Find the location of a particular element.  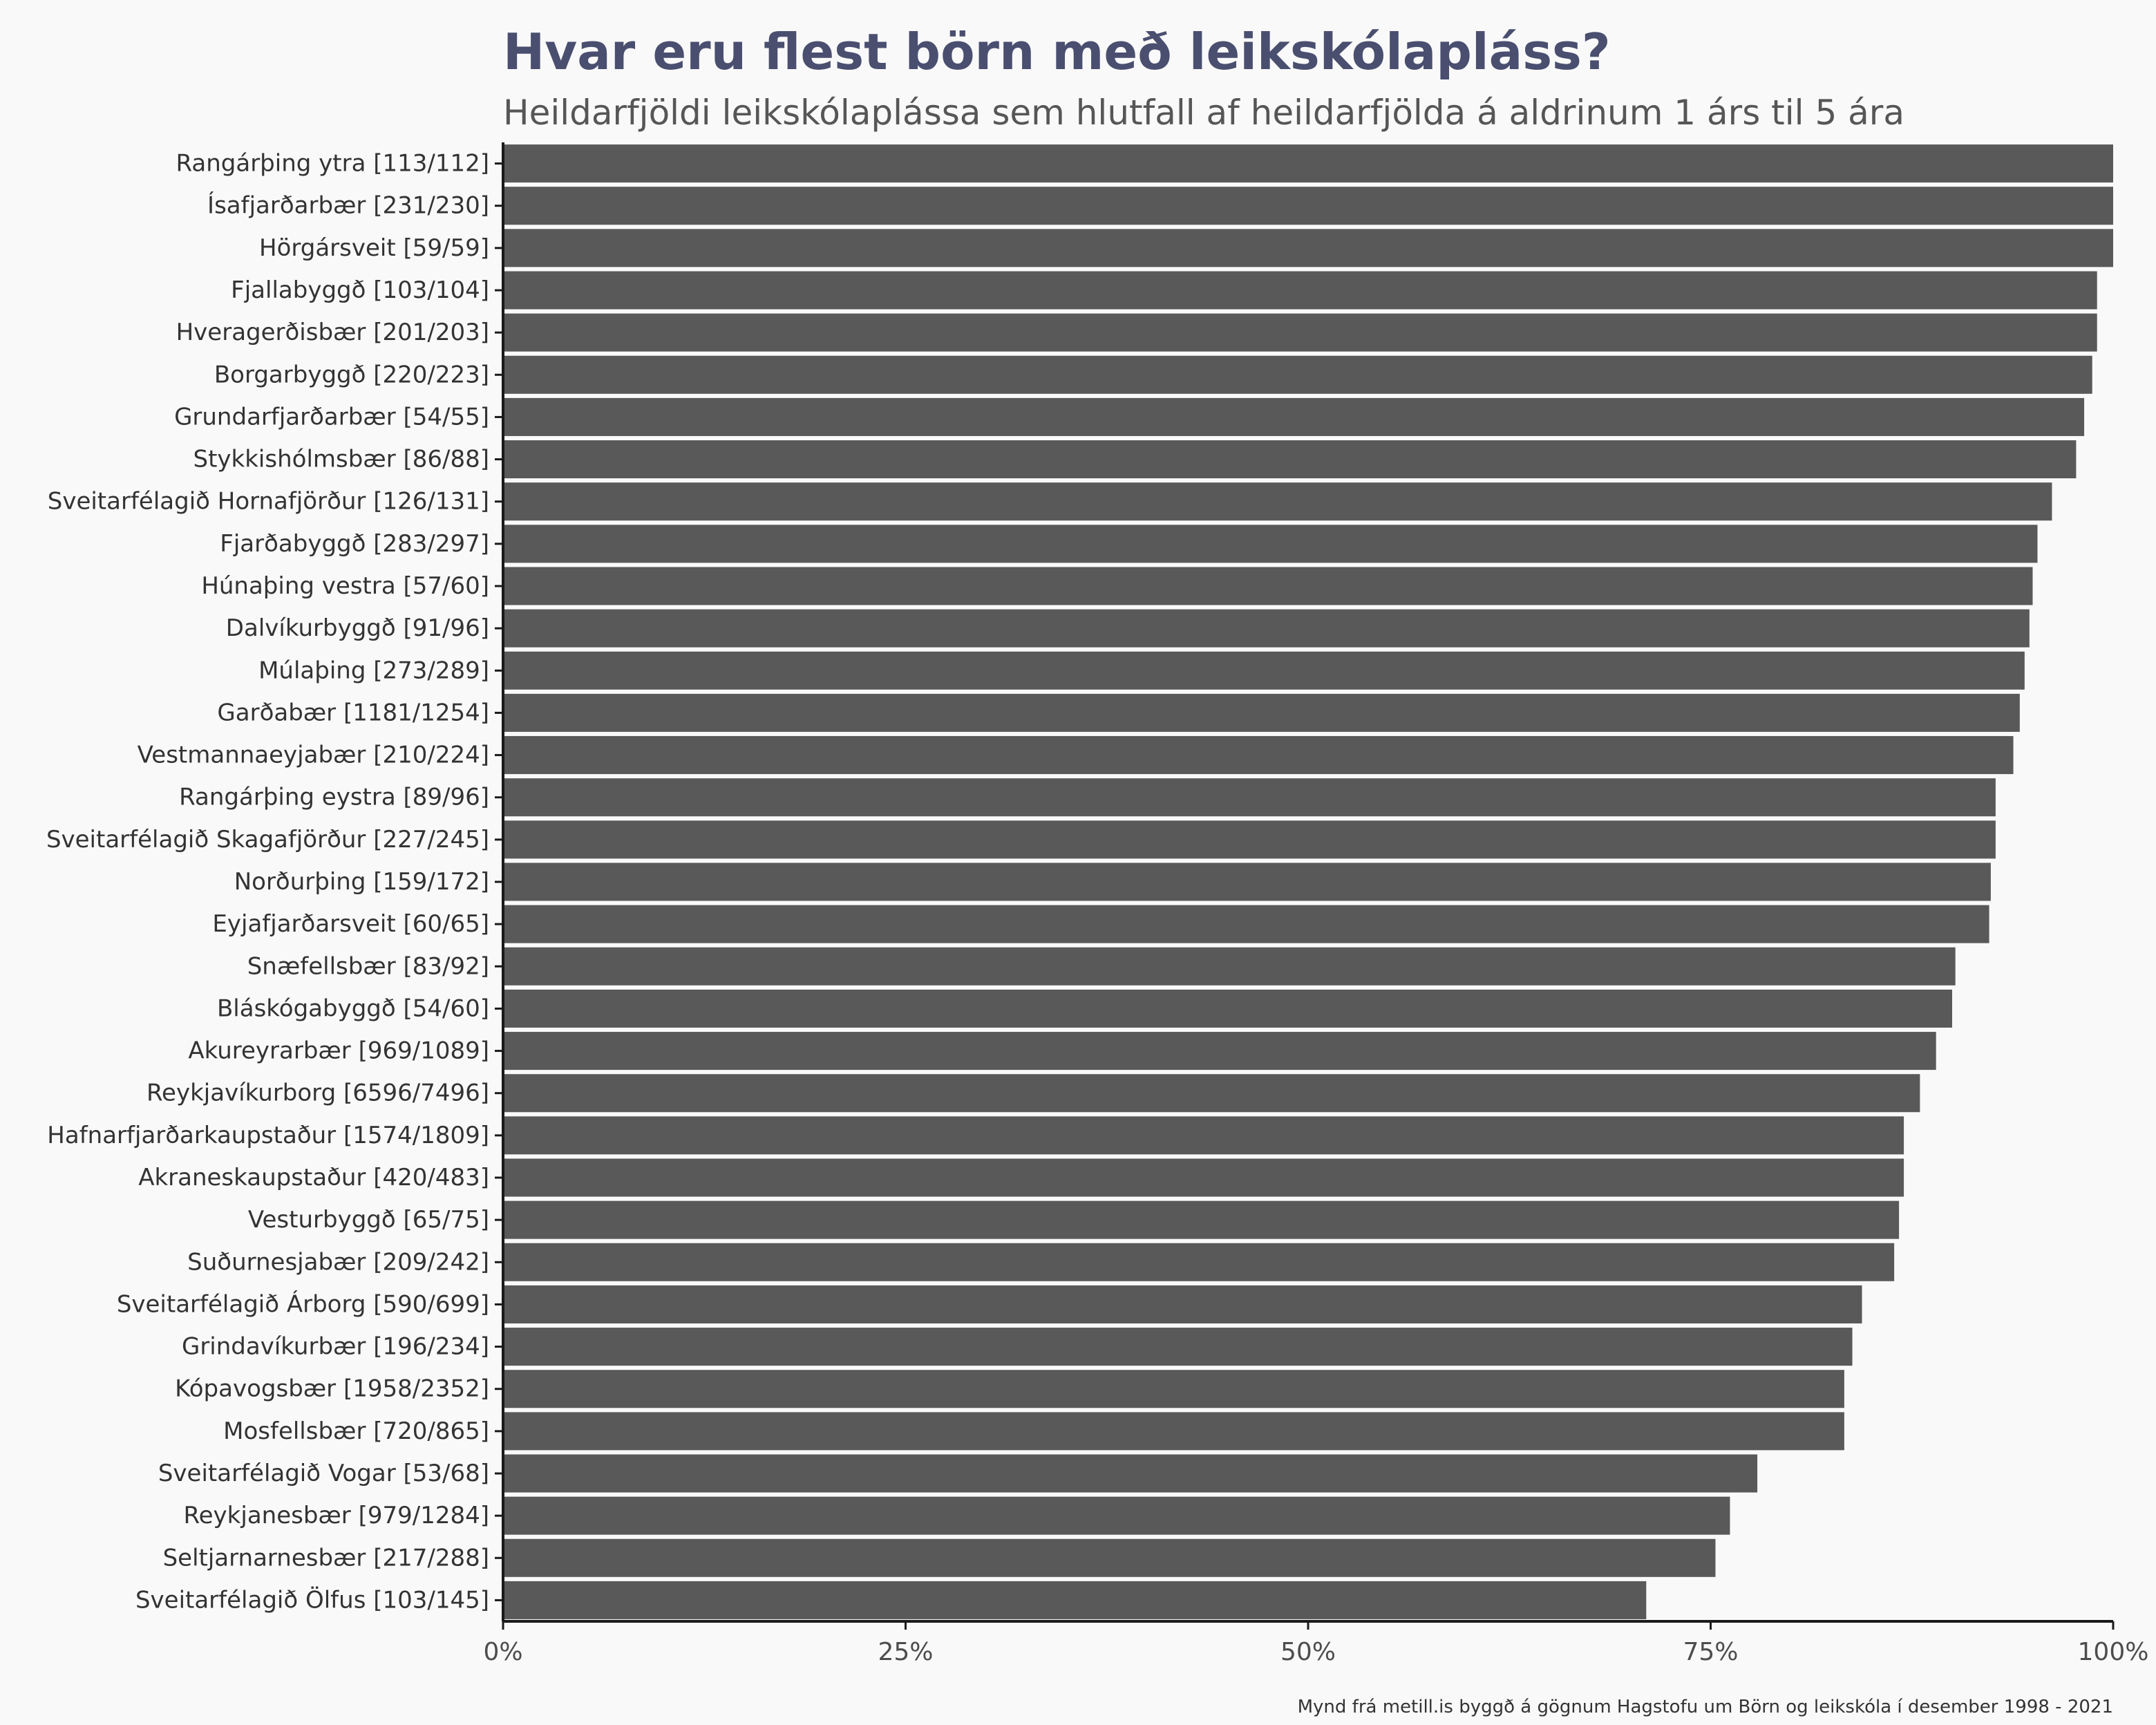

category-label: Hveragerðisbær [201/203] is located at coordinates (332, 332).